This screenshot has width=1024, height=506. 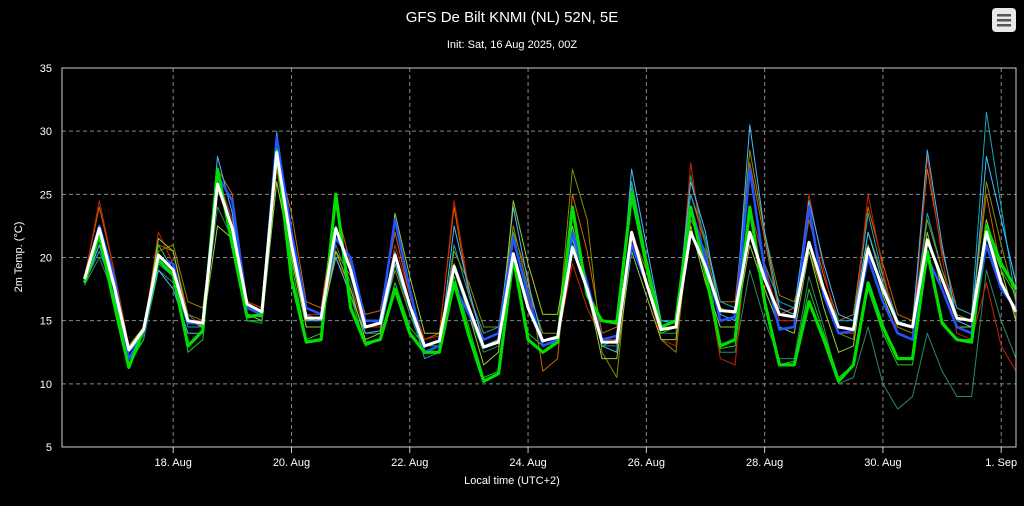 I want to click on menu-button, so click(x=1004, y=20).